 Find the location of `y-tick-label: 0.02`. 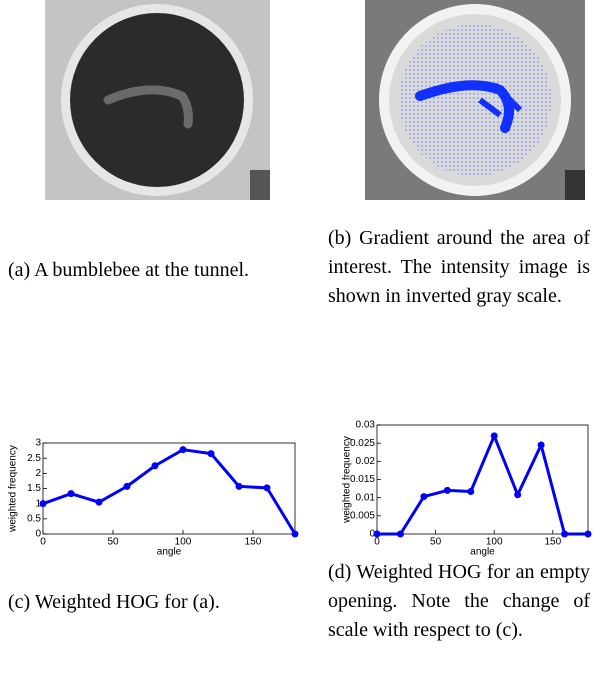

y-tick-label: 0.02 is located at coordinates (366, 461).